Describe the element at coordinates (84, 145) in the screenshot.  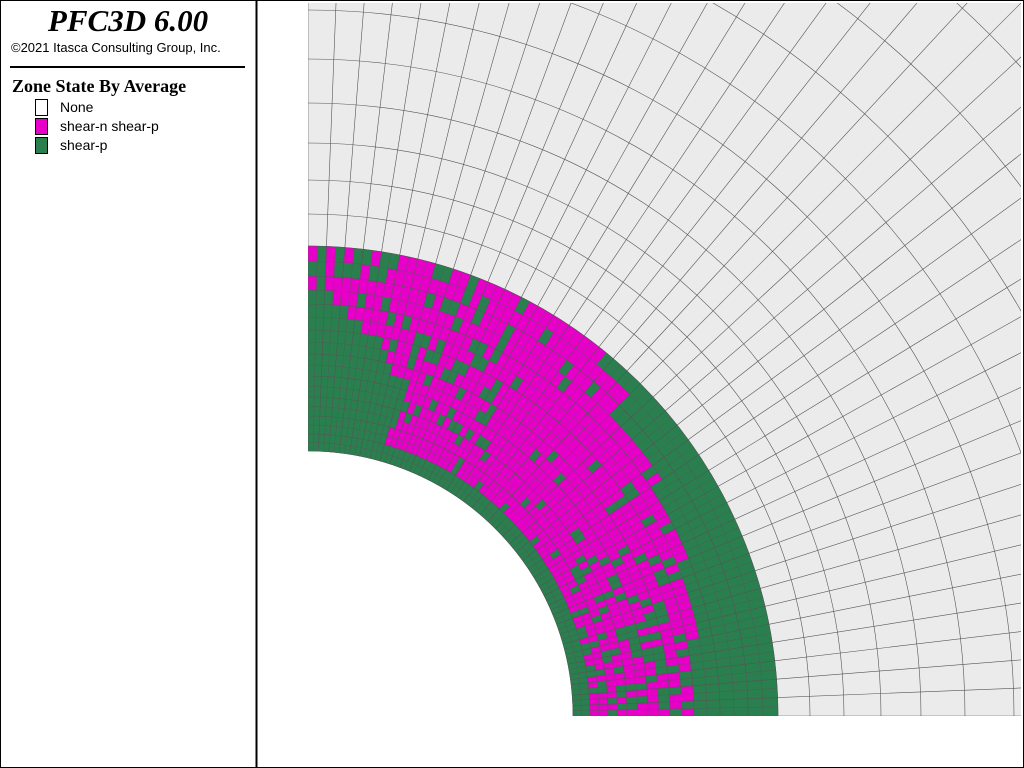
I see `legend-label: shear-p` at that location.